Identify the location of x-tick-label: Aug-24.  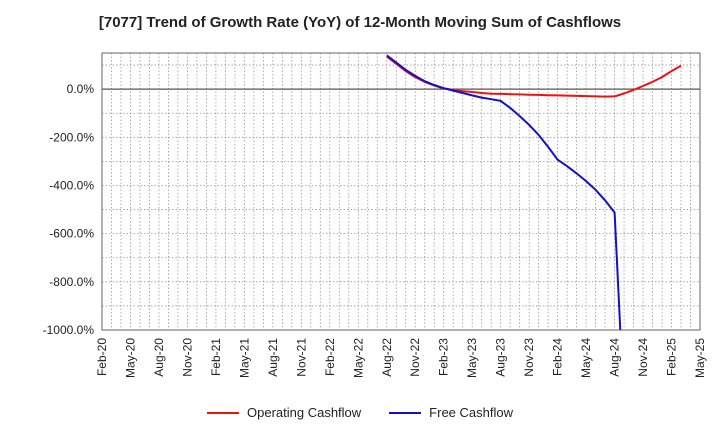
(615, 357).